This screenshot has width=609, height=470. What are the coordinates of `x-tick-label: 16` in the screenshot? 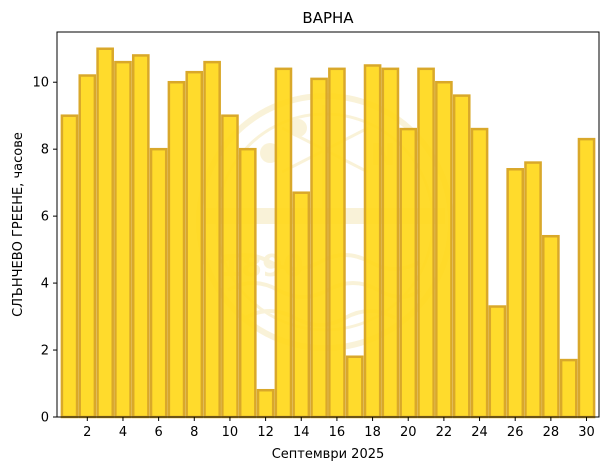 It's located at (337, 432).